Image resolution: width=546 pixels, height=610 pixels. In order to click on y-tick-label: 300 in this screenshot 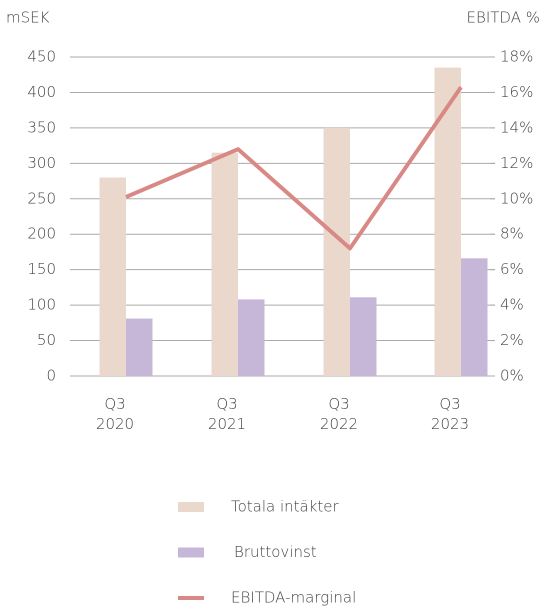, I will do `click(41, 163)`.